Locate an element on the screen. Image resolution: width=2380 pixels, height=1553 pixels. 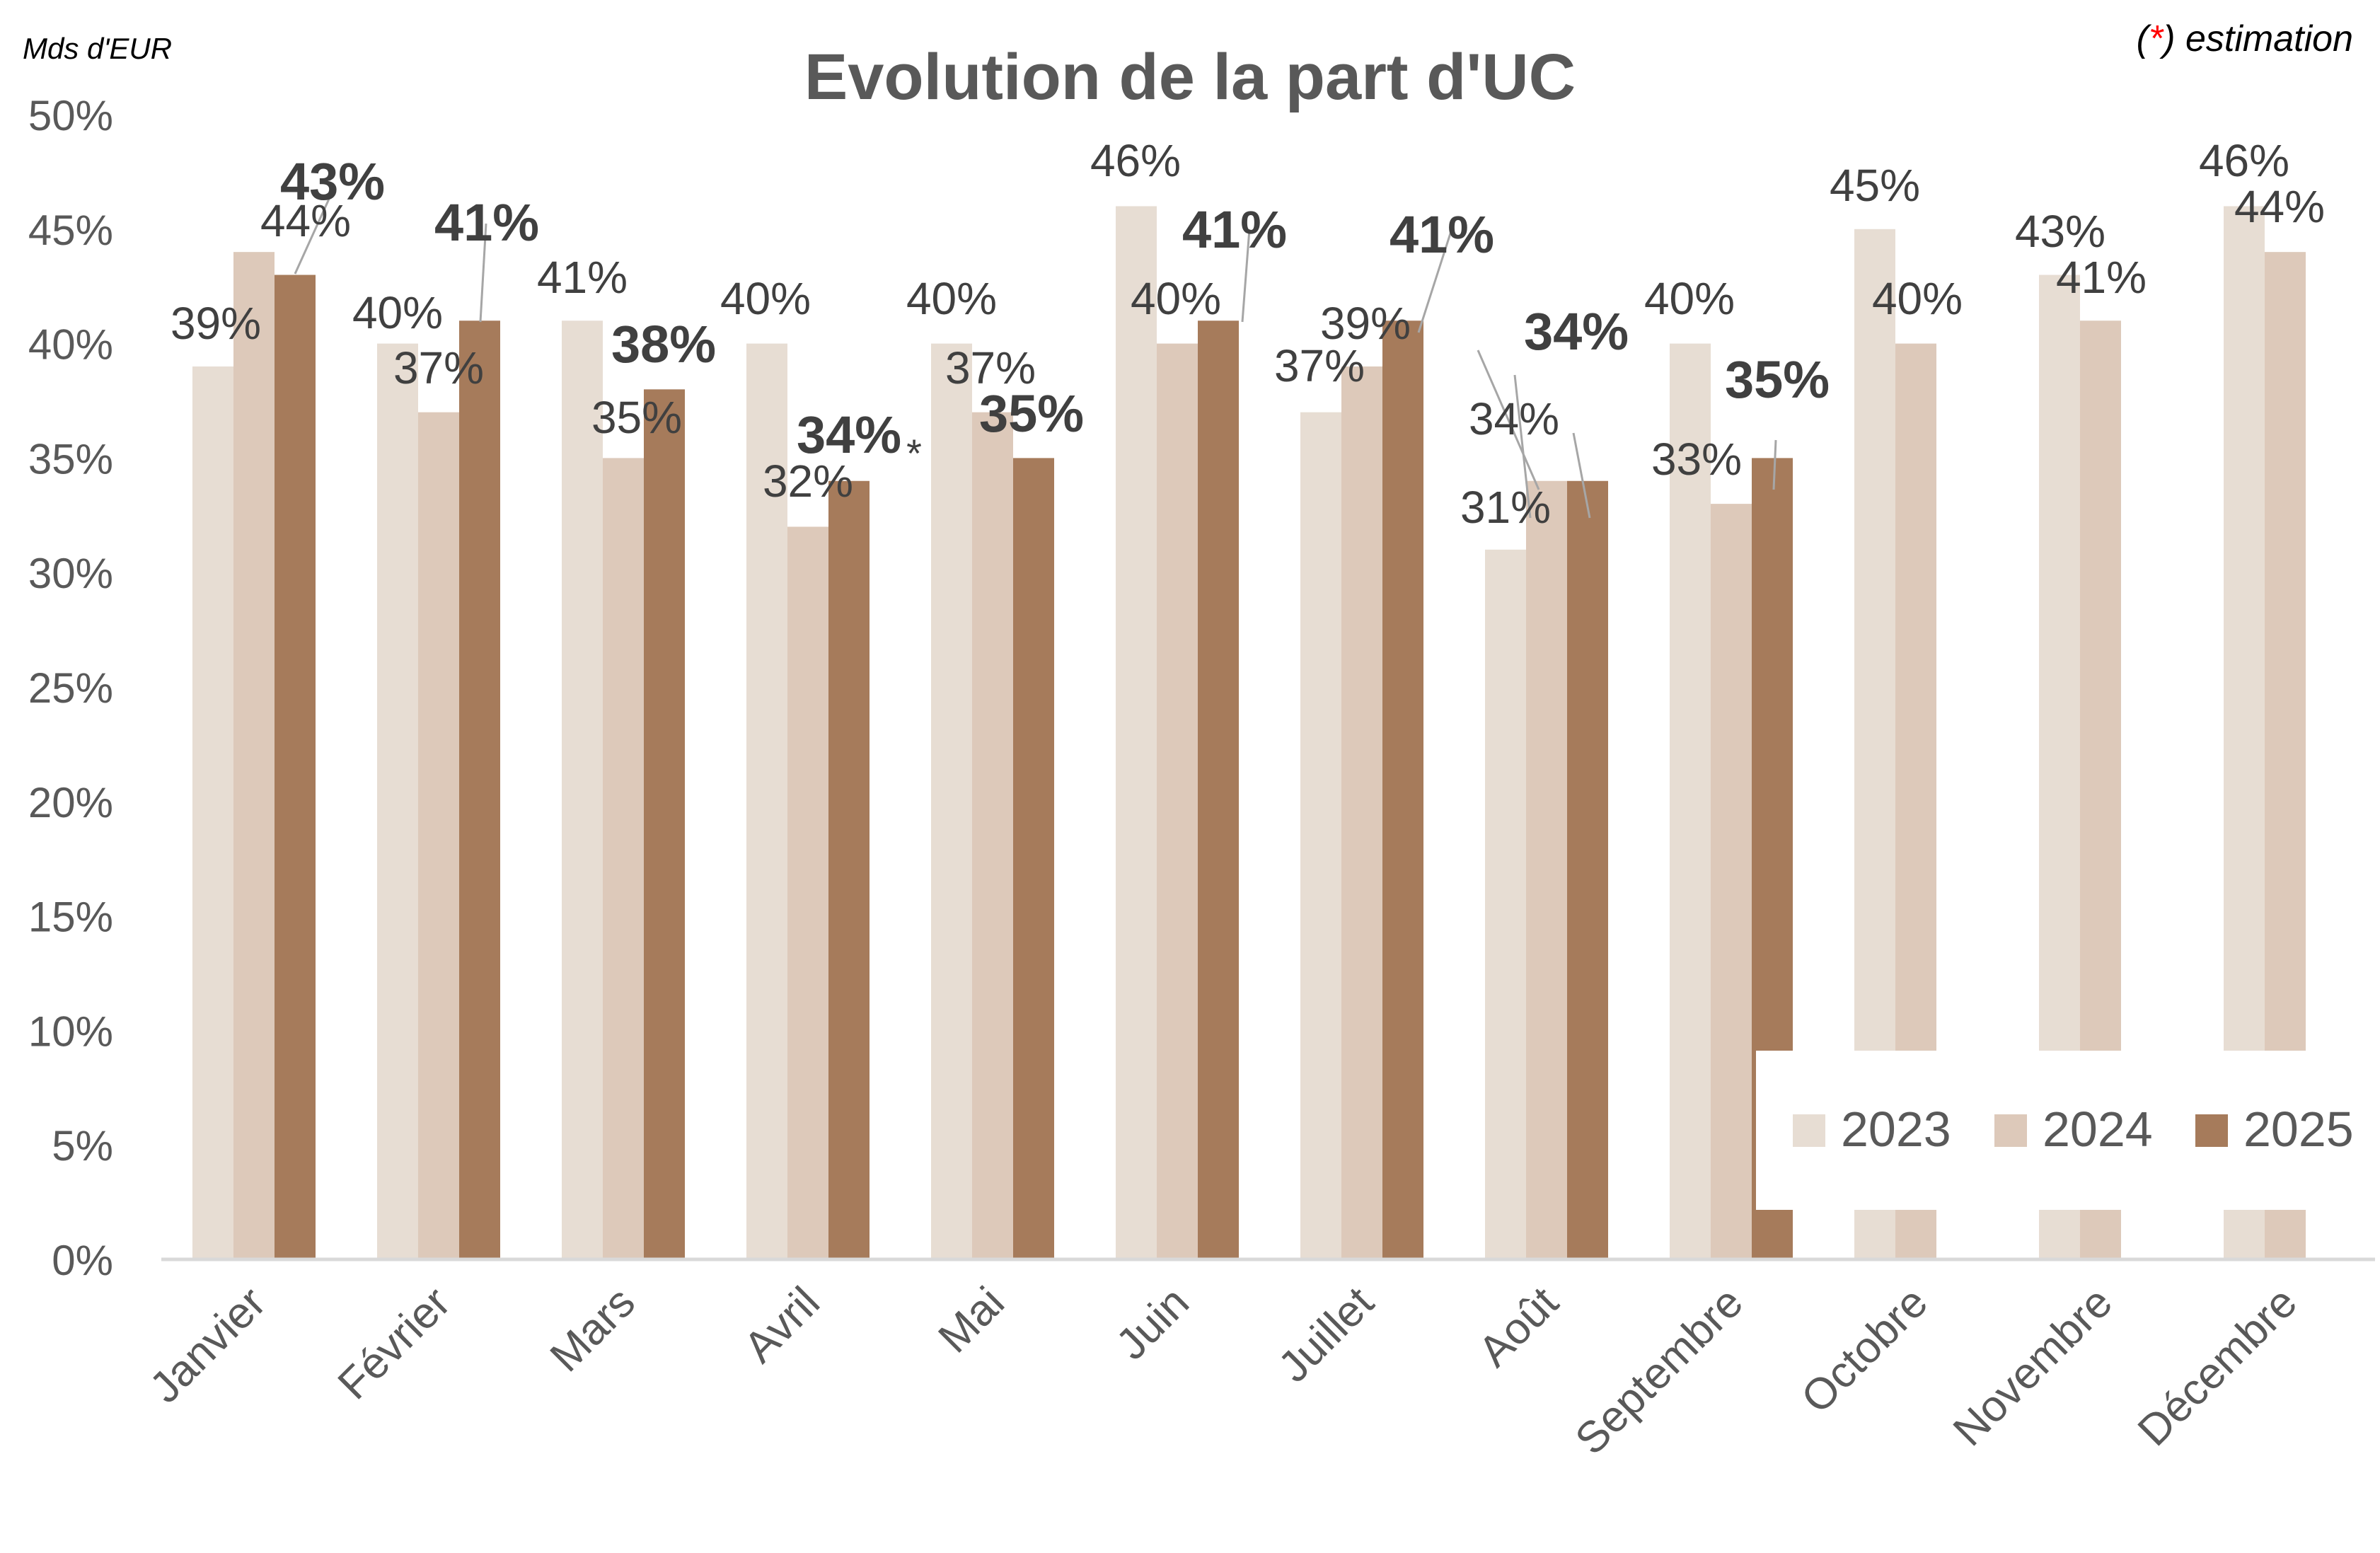
legend: 2023 2024 2025 is located at coordinates (2068, 1131).